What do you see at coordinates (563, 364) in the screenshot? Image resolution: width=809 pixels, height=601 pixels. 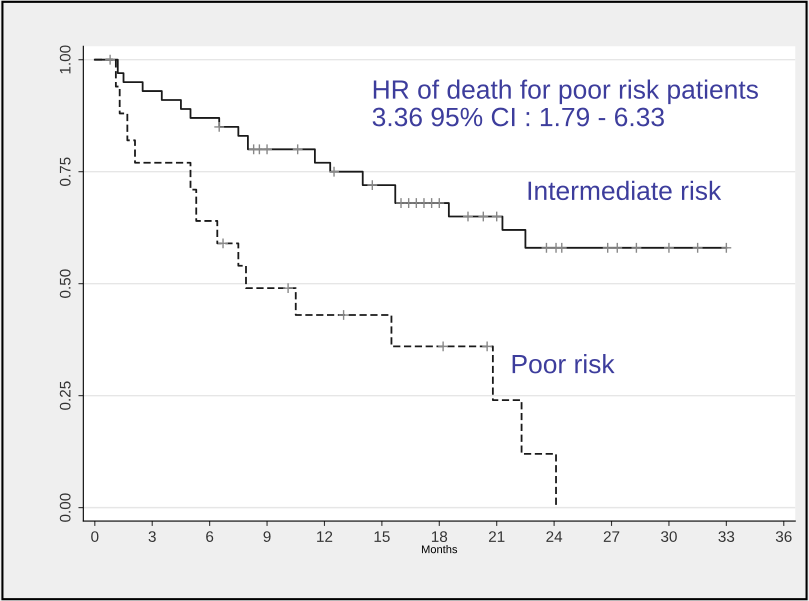 I see `series-label: Poor risk` at bounding box center [563, 364].